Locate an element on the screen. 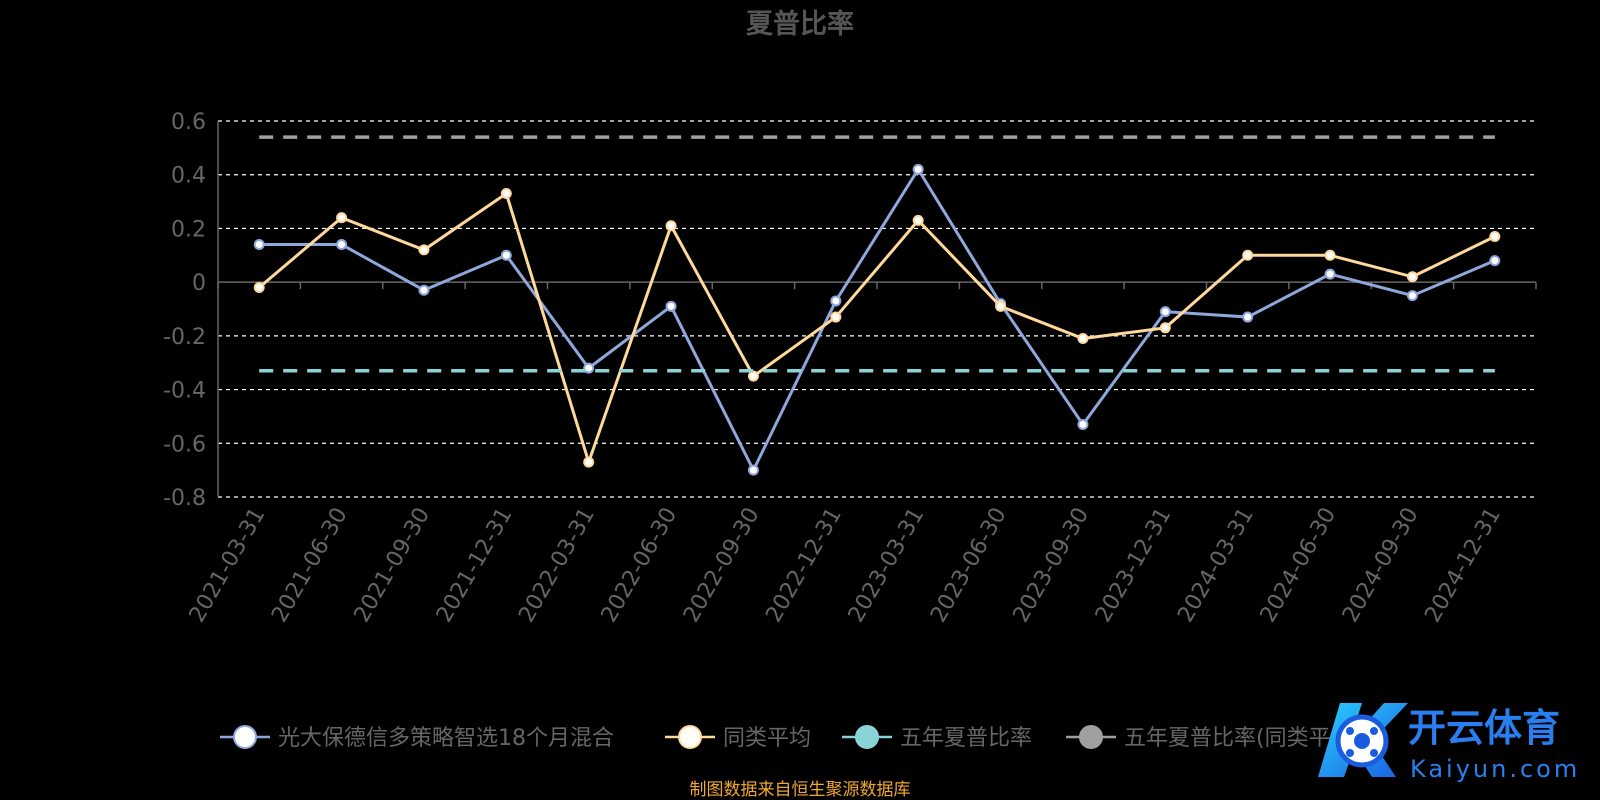  x-tick-label: 2023-06-30 is located at coordinates (969, 565).